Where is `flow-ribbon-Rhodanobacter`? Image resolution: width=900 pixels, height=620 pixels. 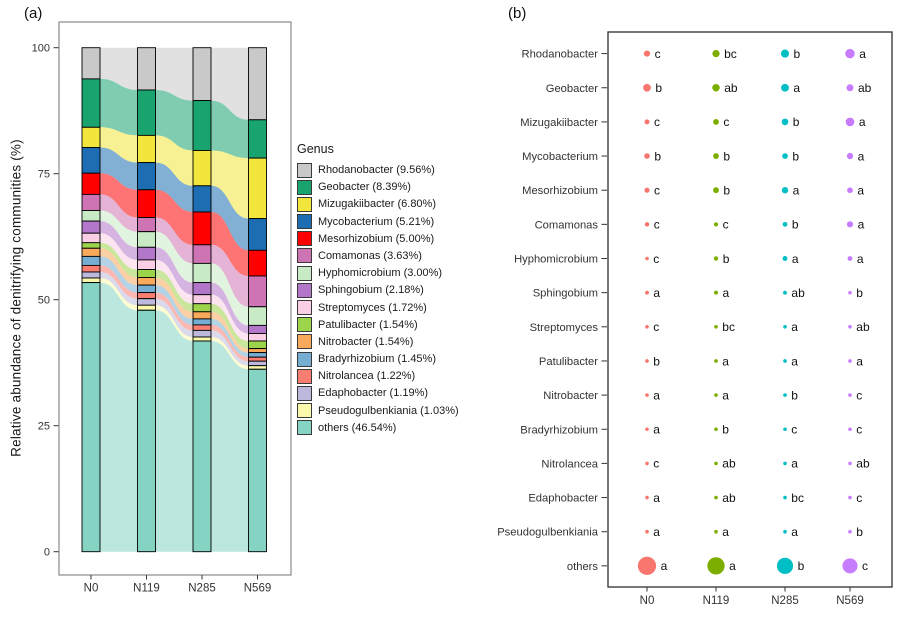
flow-ribbon-Rhodanobacter is located at coordinates (174, 74).